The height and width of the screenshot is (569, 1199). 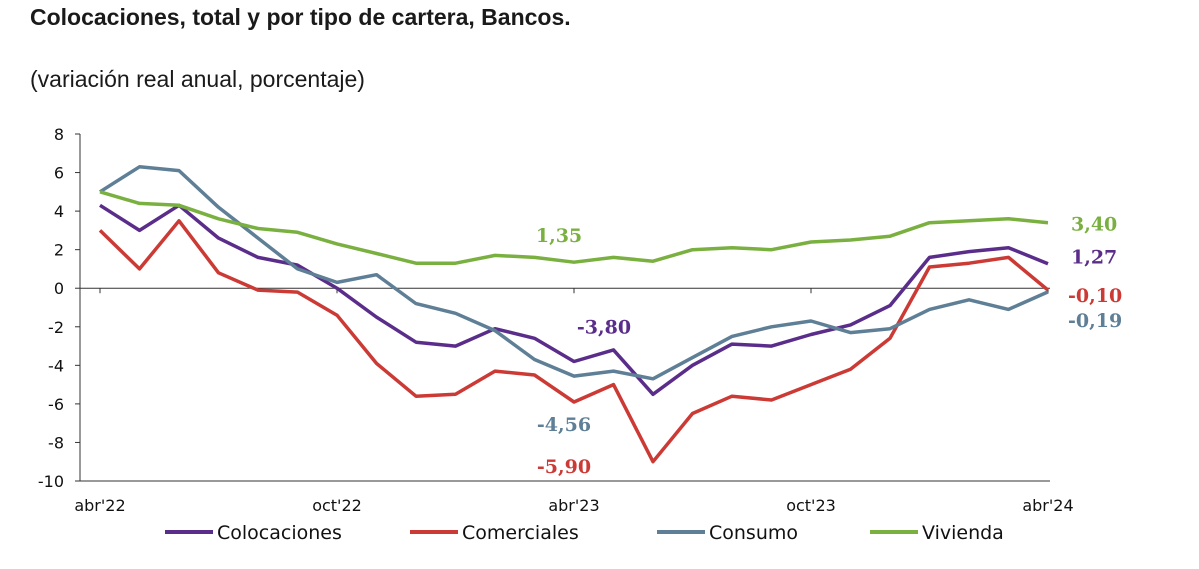 I want to click on y-tick-label: -4, so click(x=56, y=365).